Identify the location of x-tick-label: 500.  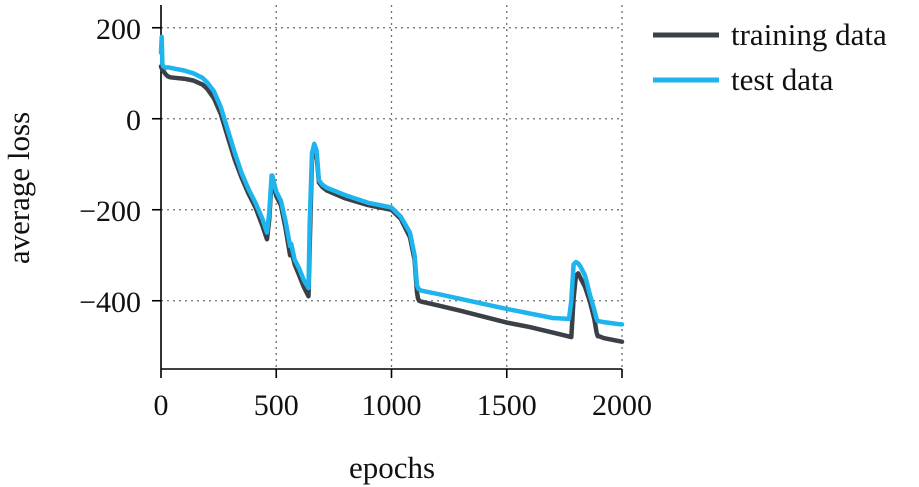
(276, 405).